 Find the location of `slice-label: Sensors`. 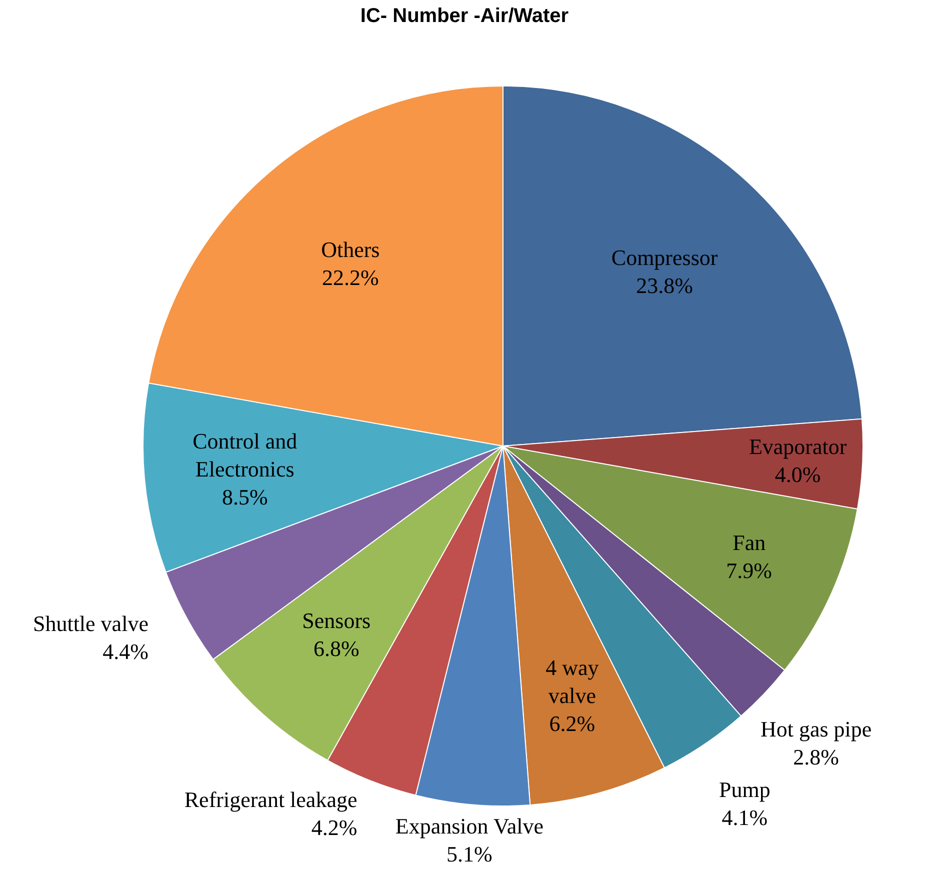

slice-label: Sensors is located at coordinates (336, 621).